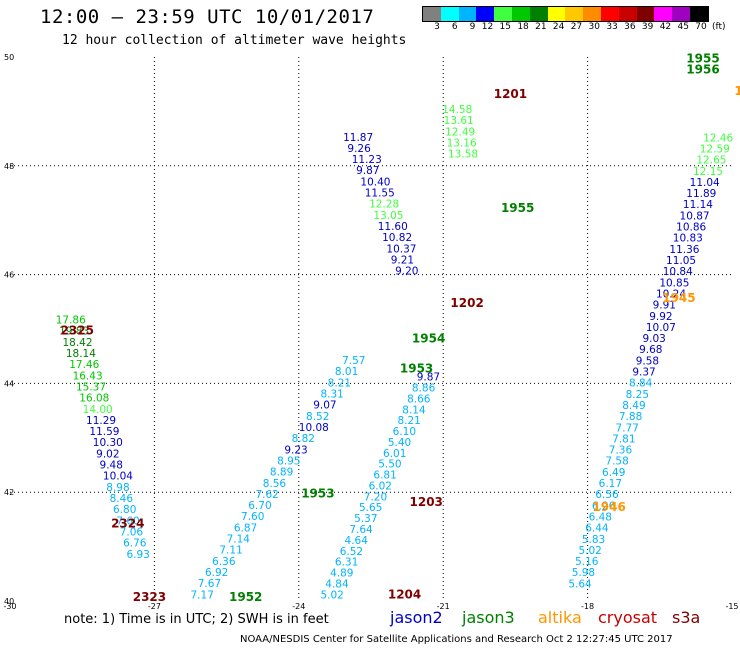 This screenshot has height=650, width=740. I want to click on wave-height-value: 9.23, so click(295, 450).